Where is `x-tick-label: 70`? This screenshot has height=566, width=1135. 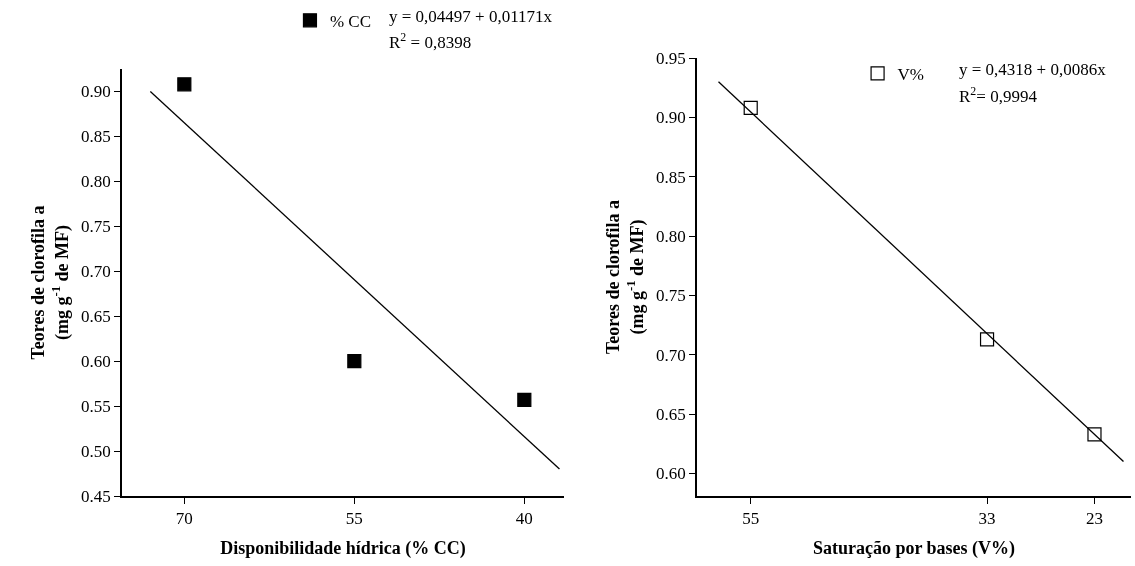 x-tick-label: 70 is located at coordinates (184, 519).